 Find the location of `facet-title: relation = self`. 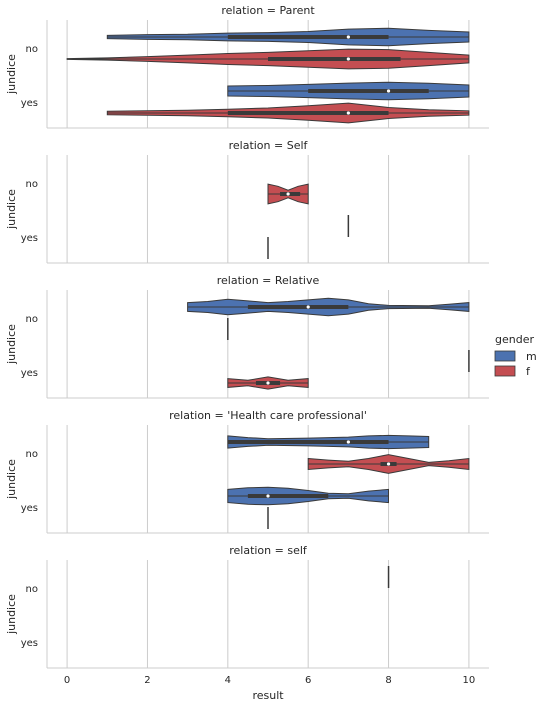

facet-title: relation = self is located at coordinates (268, 550).